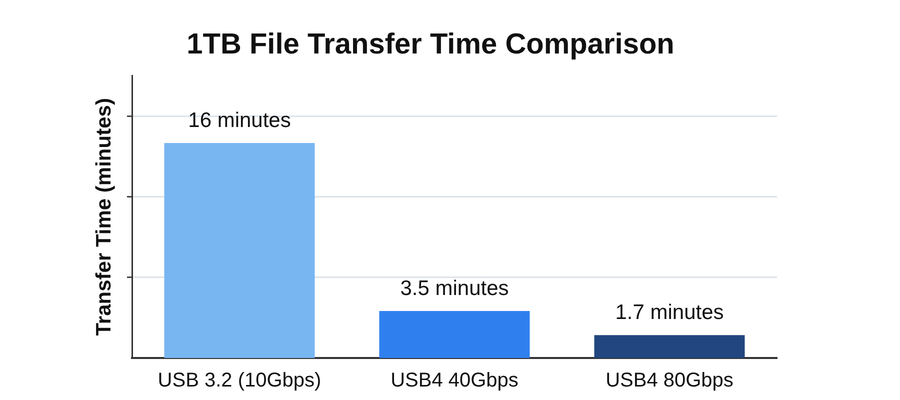  What do you see at coordinates (239, 120) in the screenshot?
I see `data-label: 16 minutes` at bounding box center [239, 120].